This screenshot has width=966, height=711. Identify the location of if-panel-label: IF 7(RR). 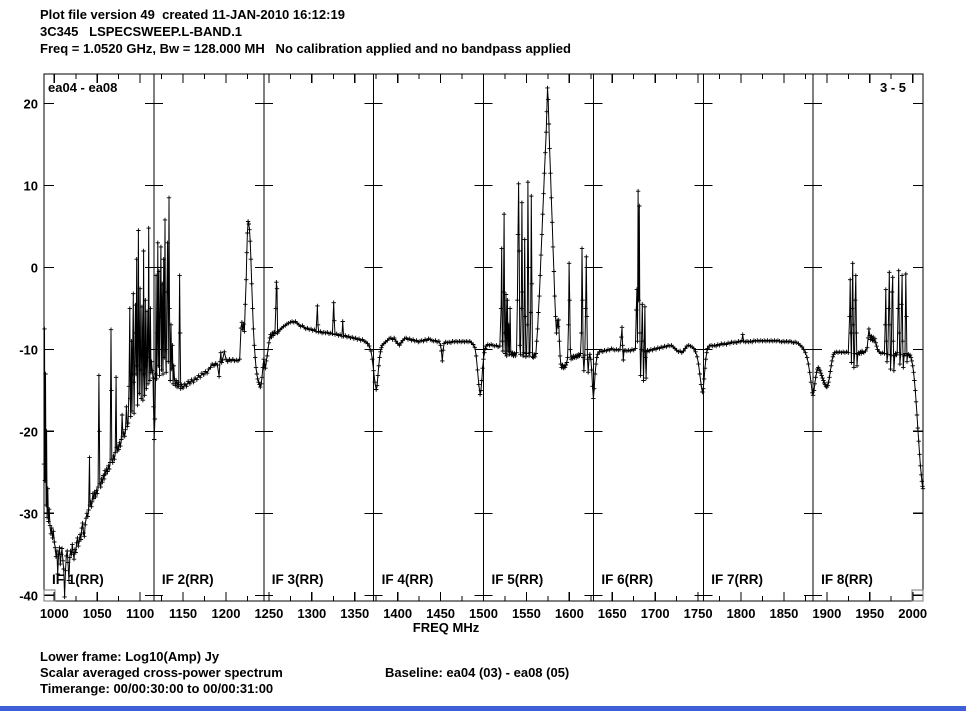
(737, 579).